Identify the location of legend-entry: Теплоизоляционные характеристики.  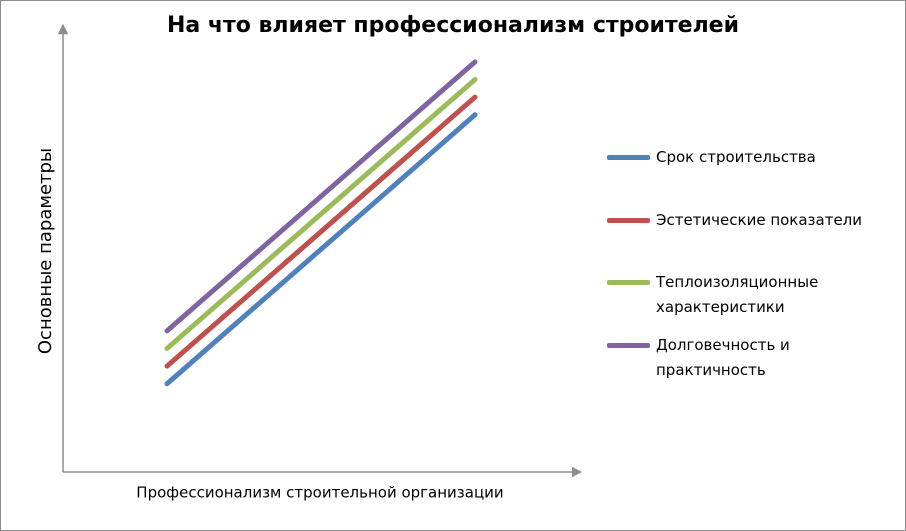
(747, 301).